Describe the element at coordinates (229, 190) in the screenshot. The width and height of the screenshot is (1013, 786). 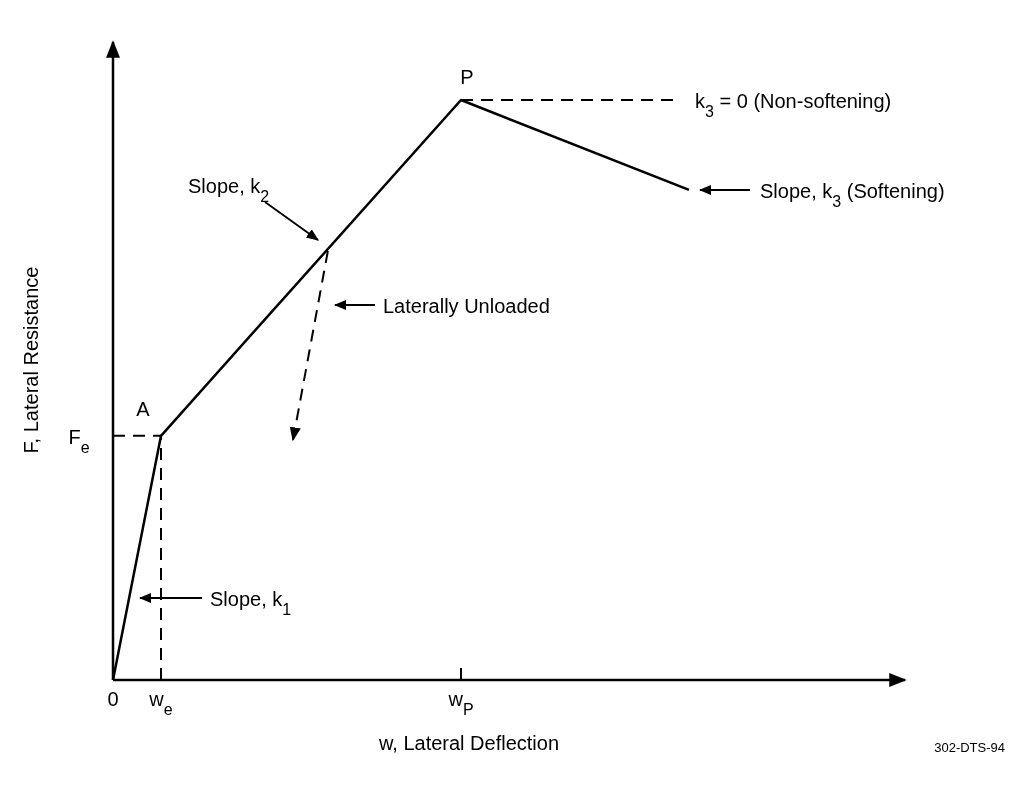
I see `annotation: Slope, k$_{2}$` at that location.